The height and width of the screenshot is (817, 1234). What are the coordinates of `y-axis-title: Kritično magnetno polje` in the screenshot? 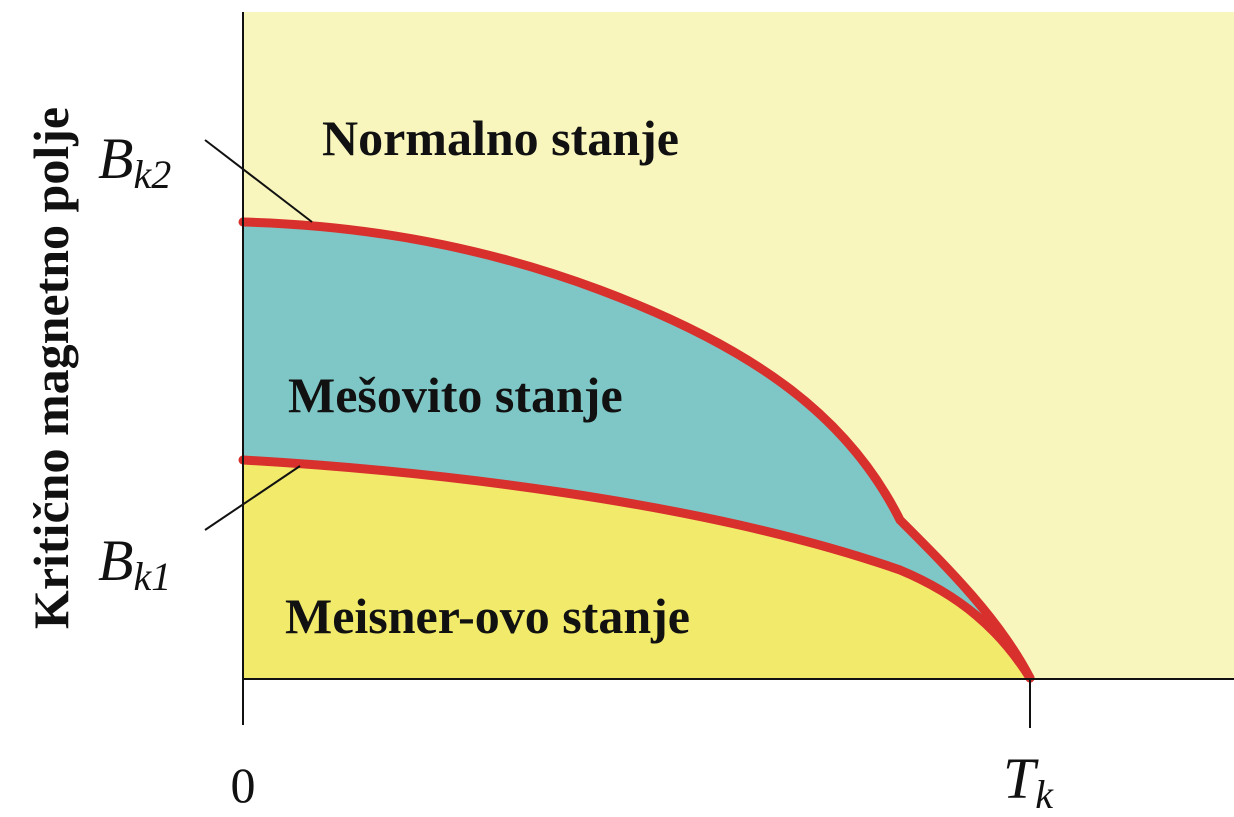 It's located at (51, 368).